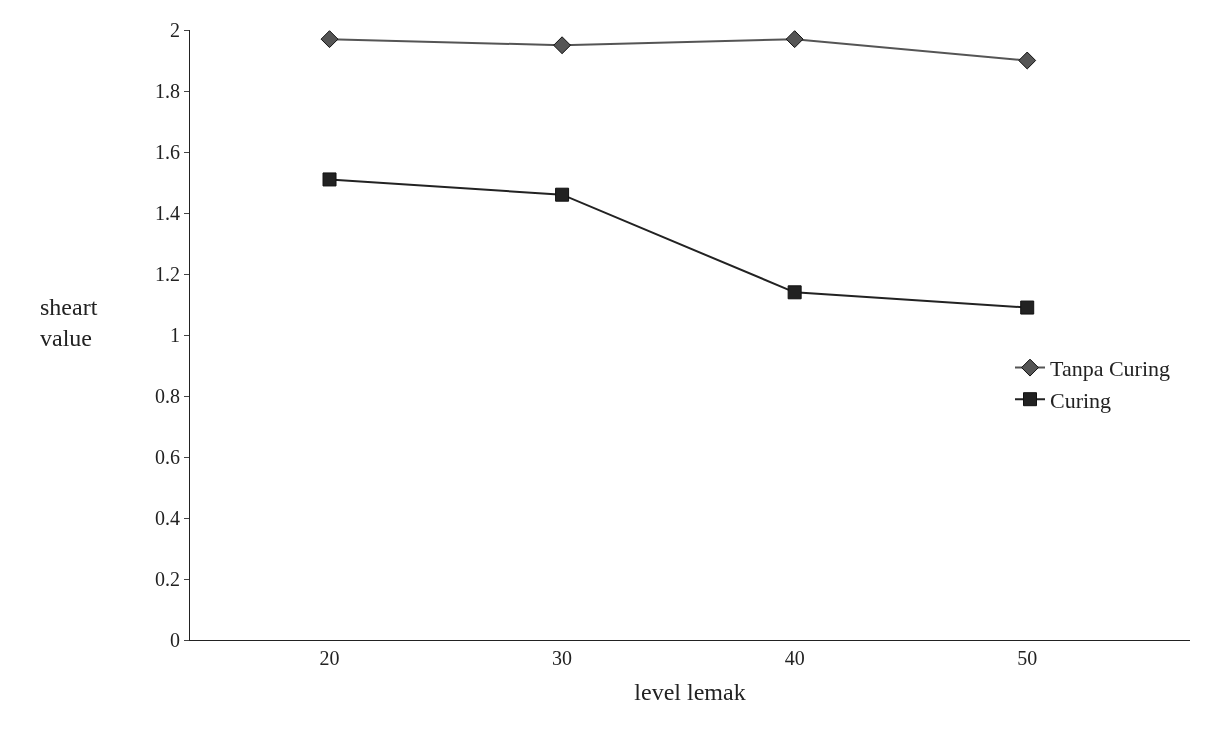  I want to click on x-tick-label: 50, so click(1027, 658).